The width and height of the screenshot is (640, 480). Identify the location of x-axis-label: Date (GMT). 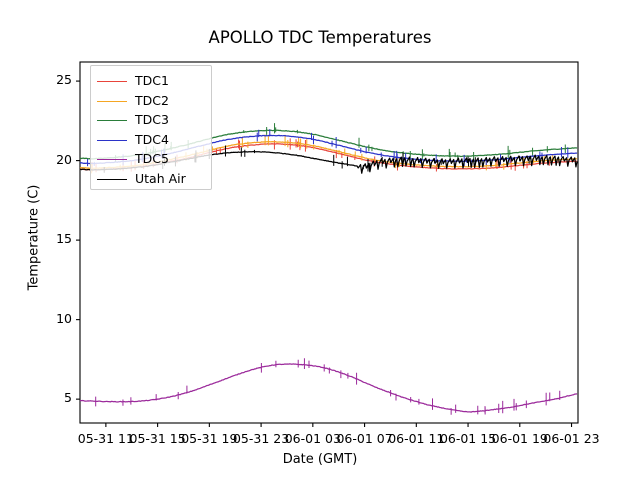
(320, 459).